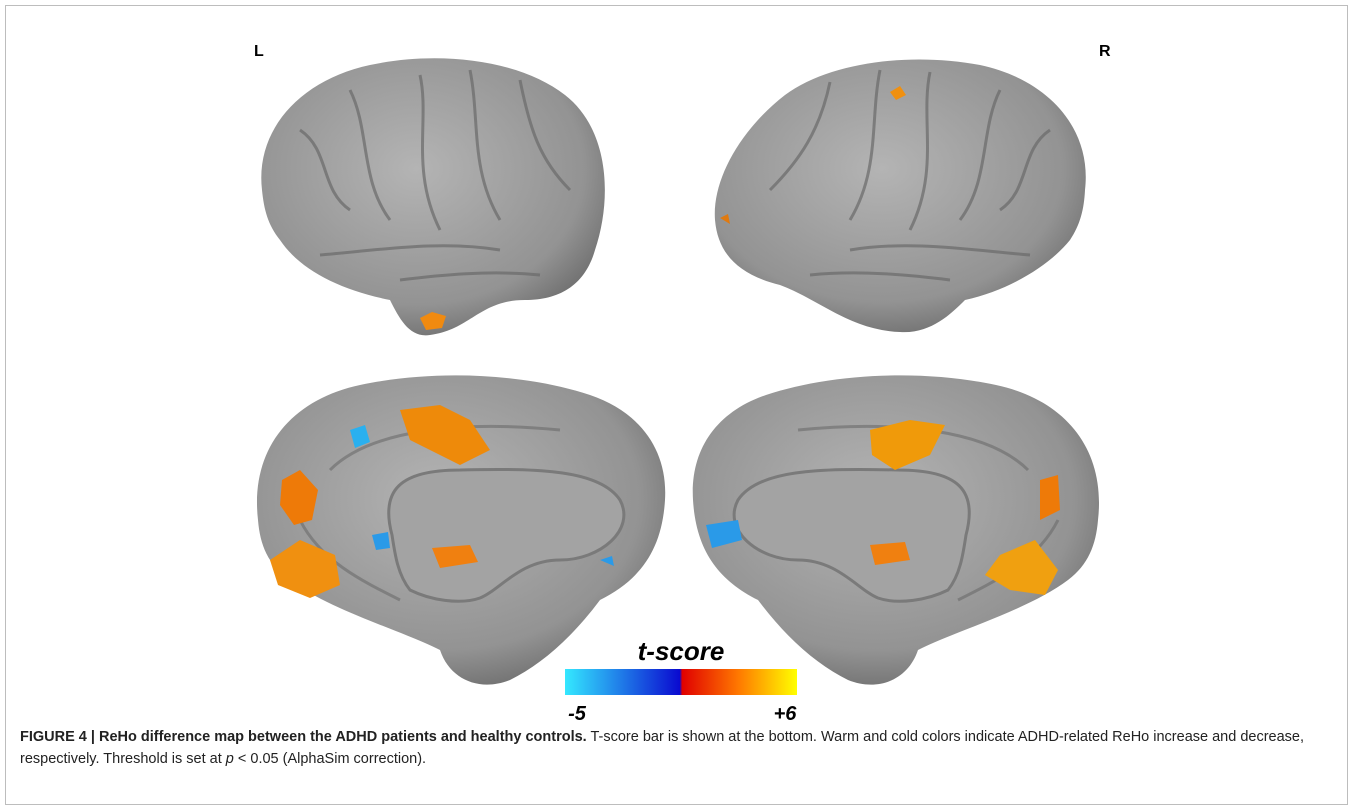  I want to click on colorbar-title: t-score, so click(681, 651).